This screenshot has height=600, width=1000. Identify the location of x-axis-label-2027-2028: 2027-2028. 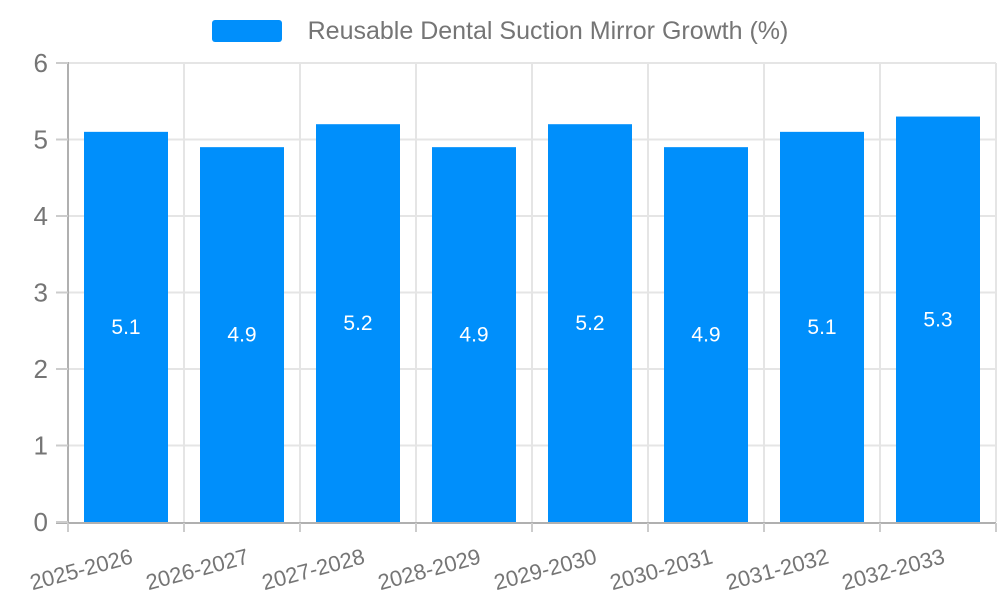
(313, 569).